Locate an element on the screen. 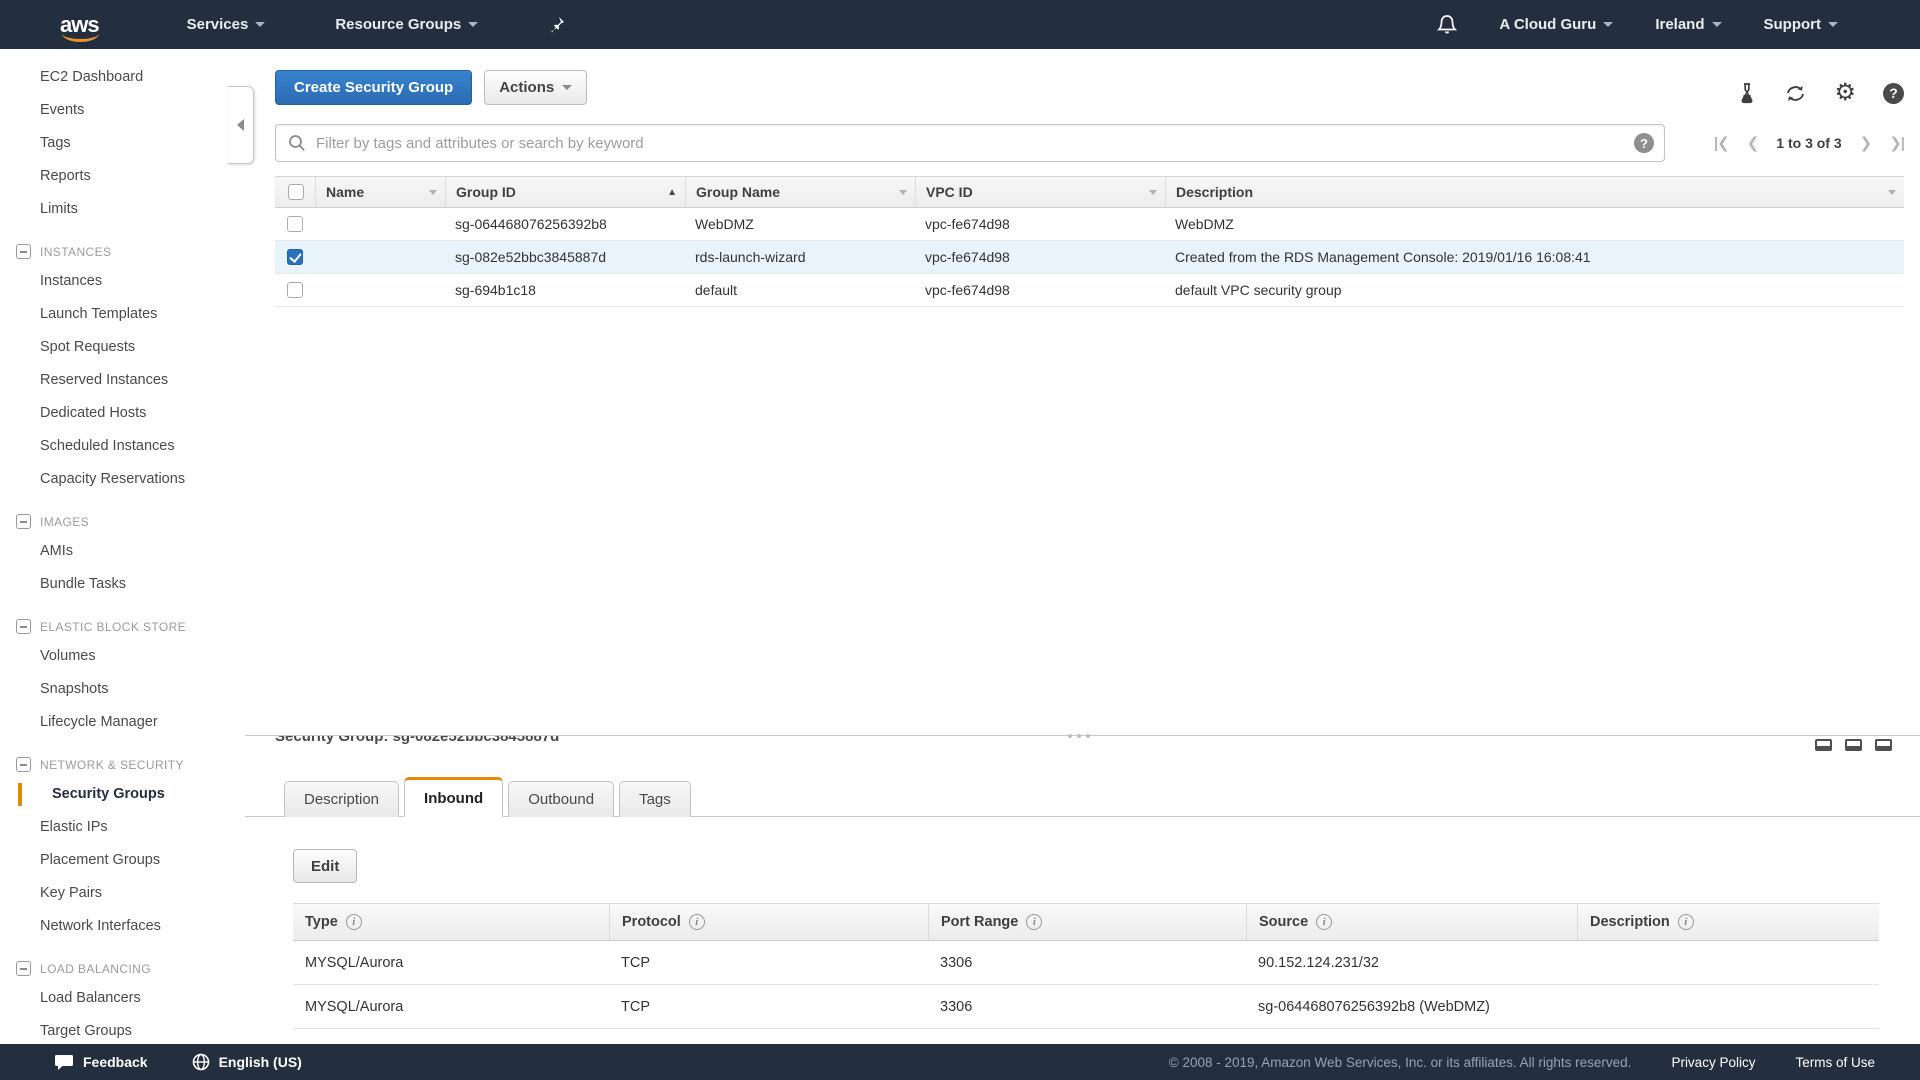 This screenshot has height=1080, width=1920. sidebar-collapse-button is located at coordinates (241, 125).